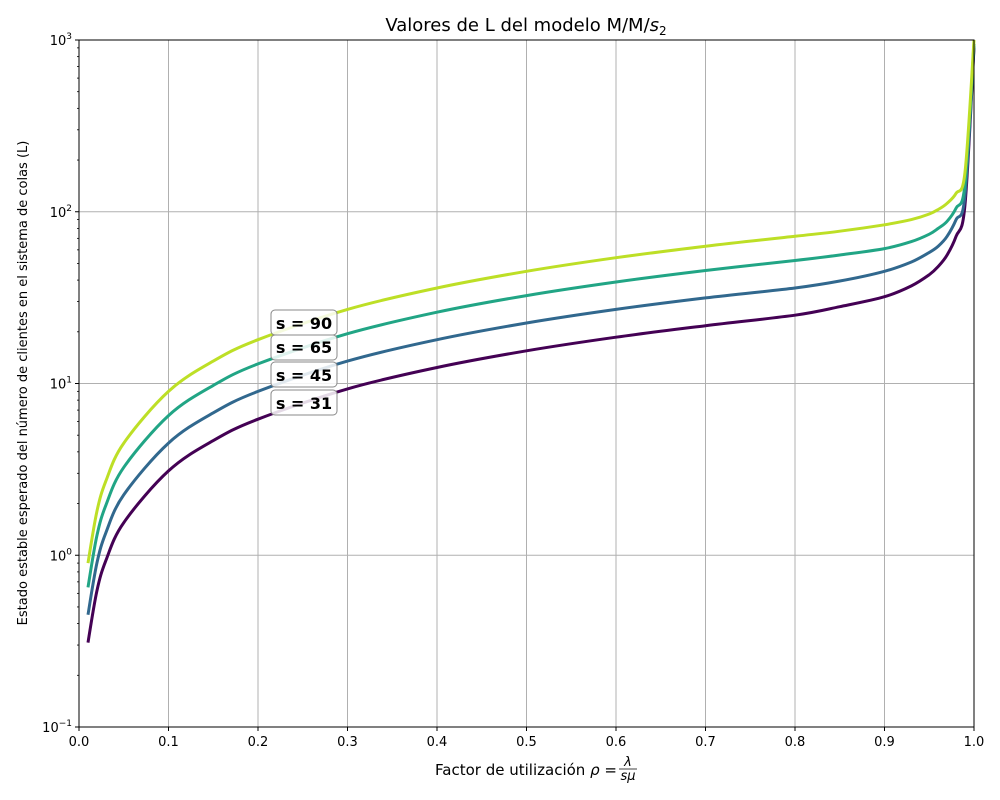 The height and width of the screenshot is (800, 1000). What do you see at coordinates (627, 776) in the screenshot?
I see `x-axis-label-denominator: sμ` at bounding box center [627, 776].